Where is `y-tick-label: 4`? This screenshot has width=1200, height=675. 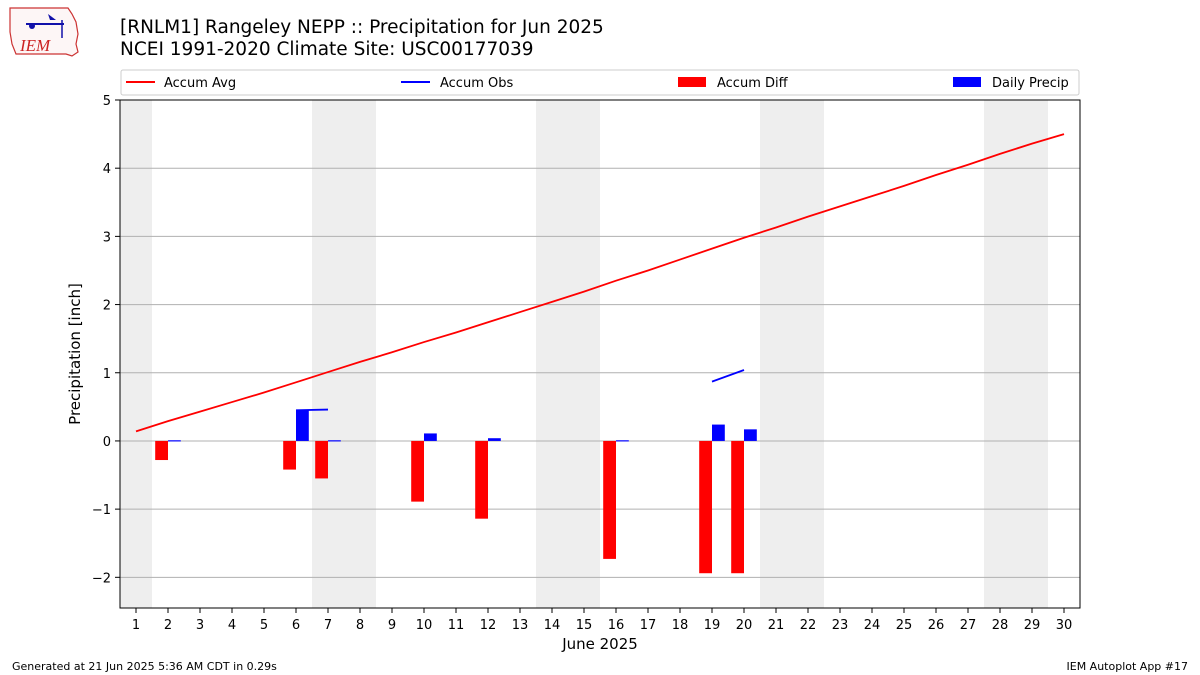 y-tick-label: 4 is located at coordinates (107, 169).